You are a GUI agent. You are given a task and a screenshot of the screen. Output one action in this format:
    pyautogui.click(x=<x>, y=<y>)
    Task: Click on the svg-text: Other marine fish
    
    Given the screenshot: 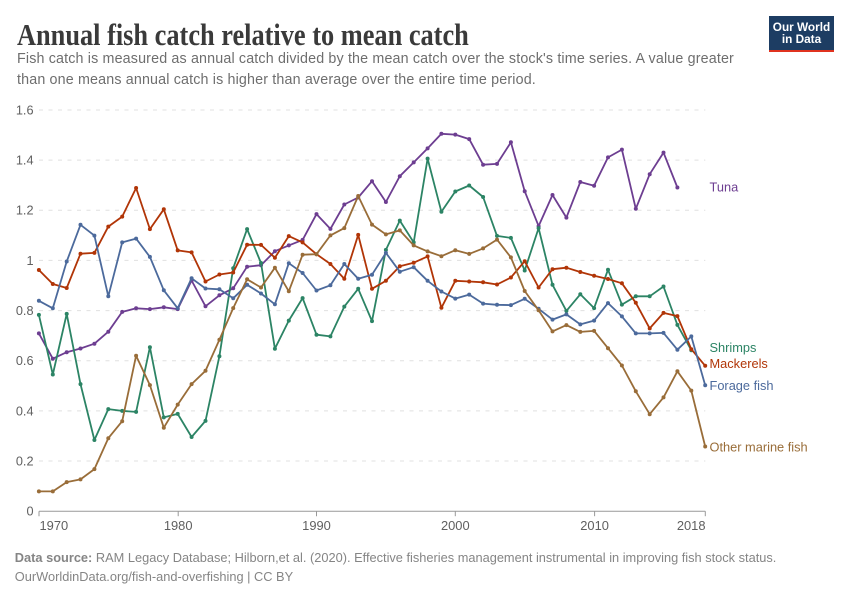 What is the action you would take?
    pyautogui.click(x=759, y=447)
    